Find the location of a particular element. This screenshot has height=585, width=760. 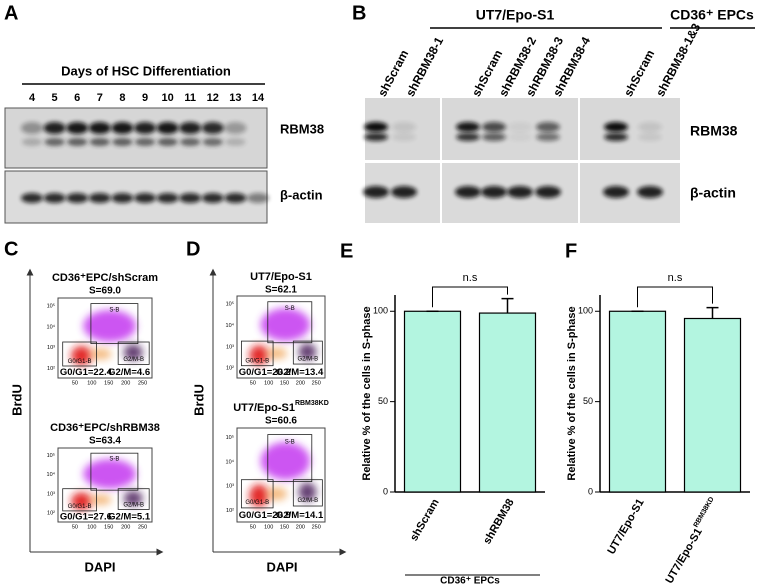

plot-title-sup: RBM38KD is located at coordinates (312, 403).